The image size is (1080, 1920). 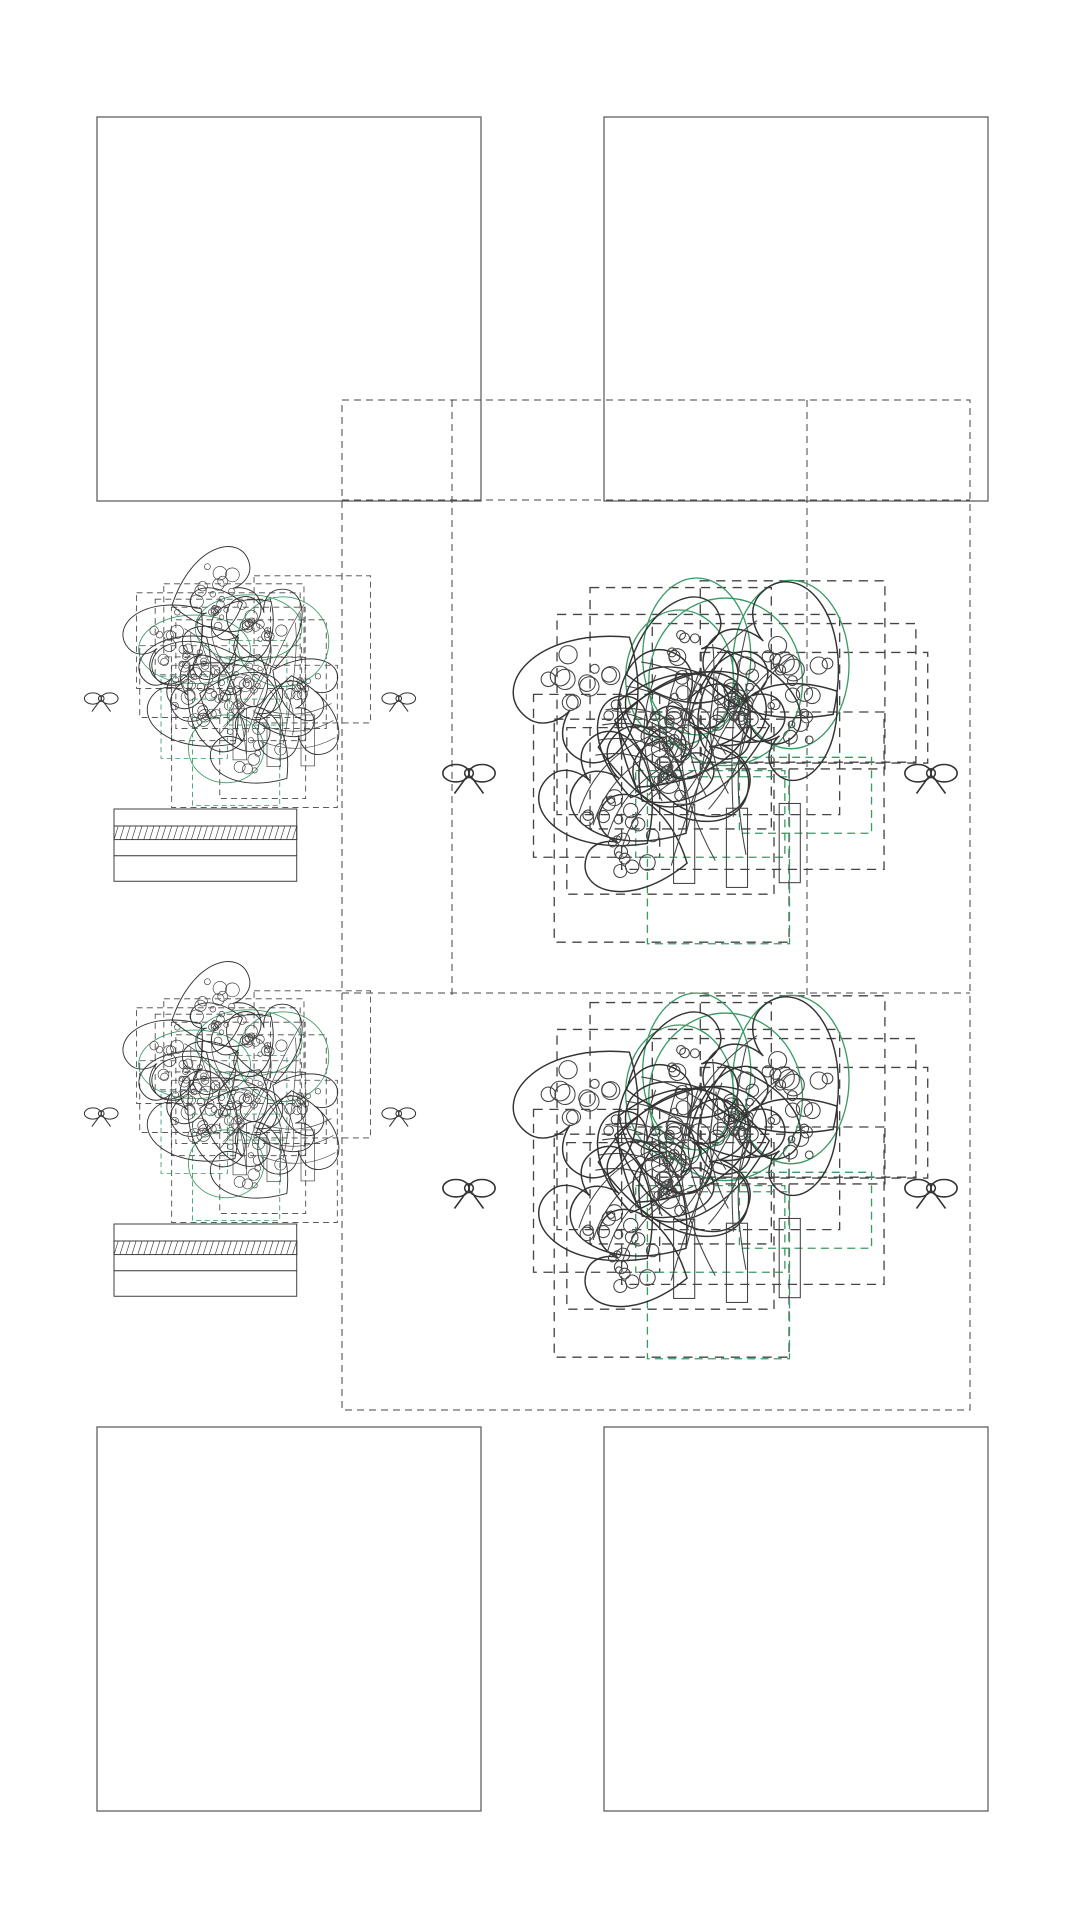 I want to click on bottom-left-panel, so click(x=289, y=1619).